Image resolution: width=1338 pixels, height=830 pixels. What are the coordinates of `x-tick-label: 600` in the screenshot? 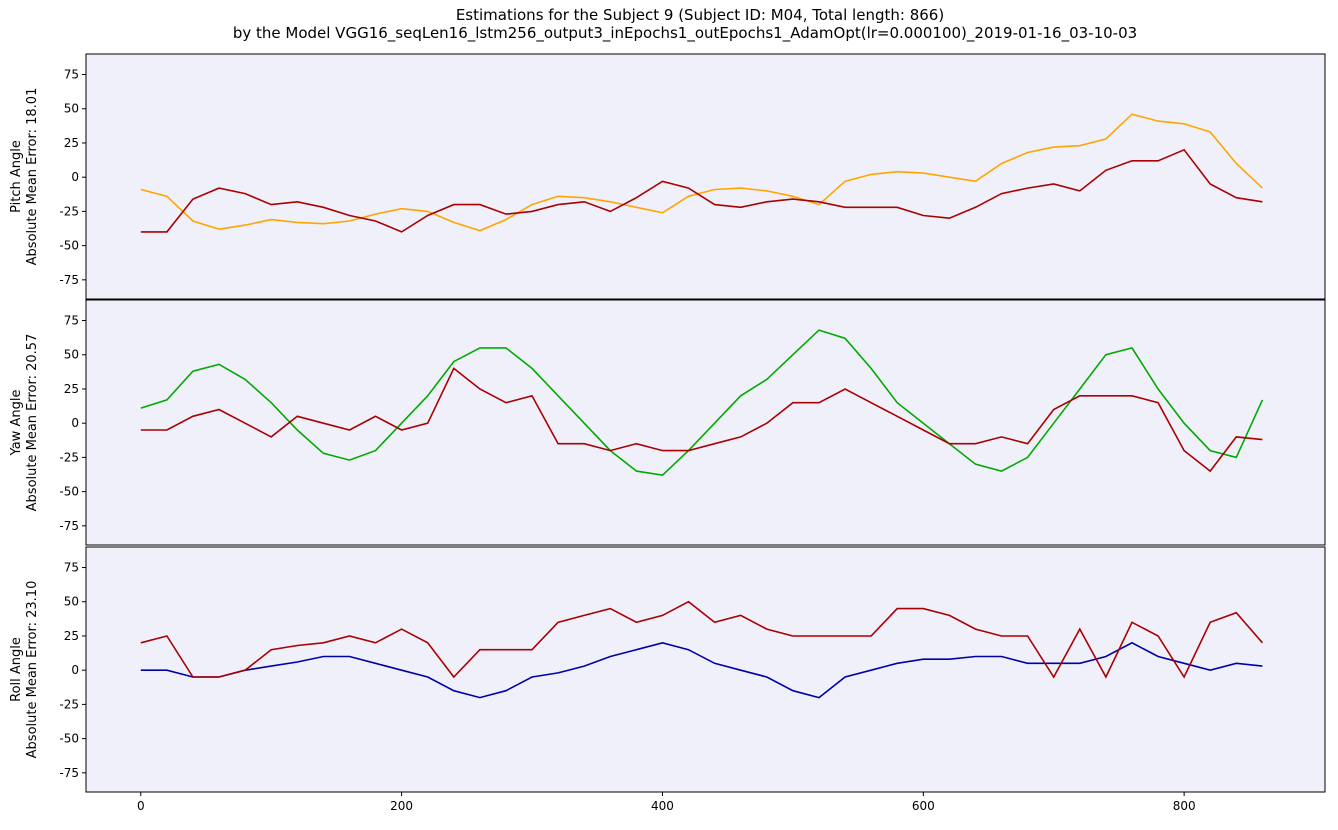 It's located at (923, 806).